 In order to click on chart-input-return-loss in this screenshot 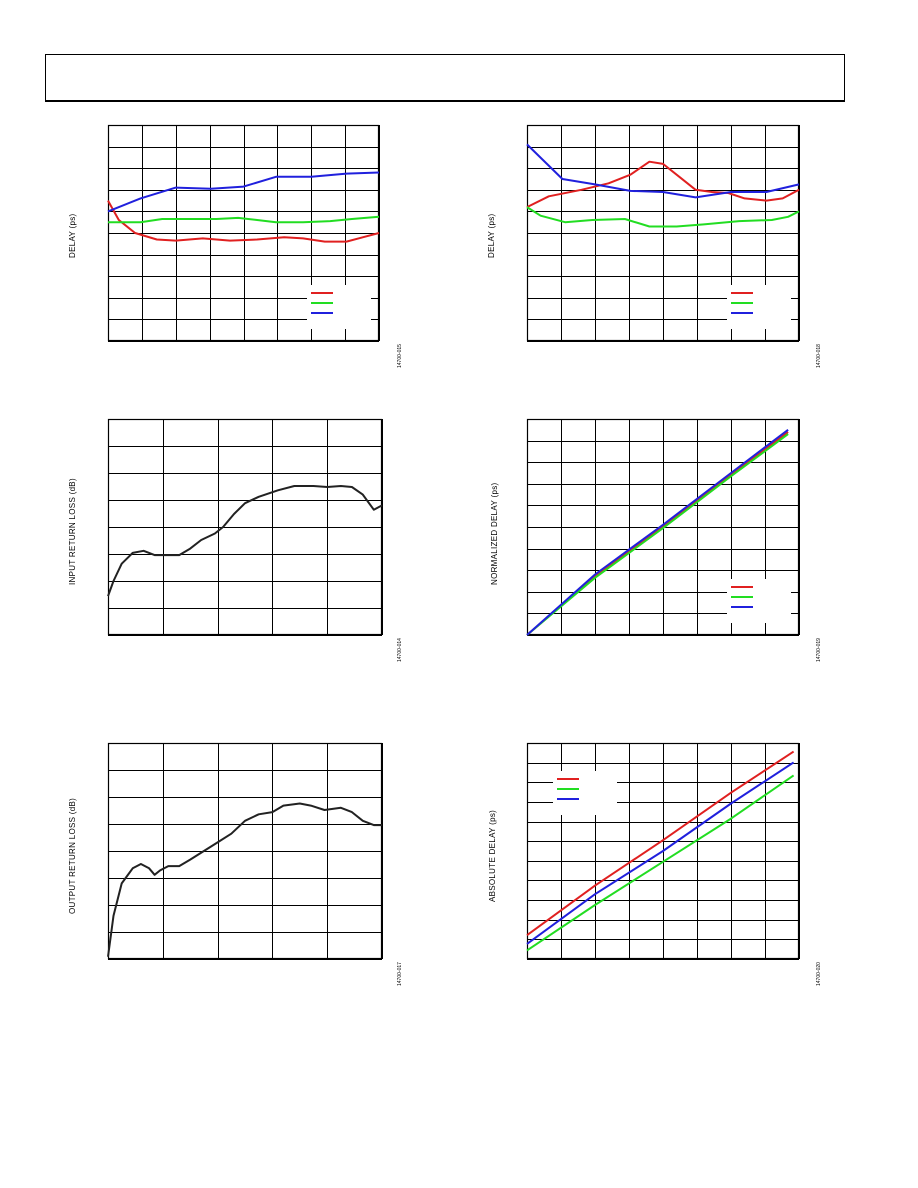, I will do `click(245, 527)`.